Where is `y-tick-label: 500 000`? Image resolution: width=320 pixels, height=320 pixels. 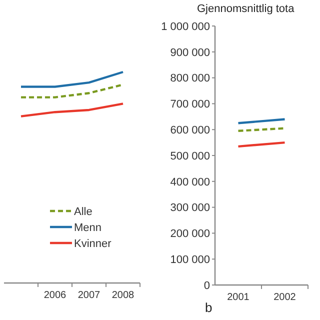
y-tick-label: 500 000 is located at coordinates (190, 156).